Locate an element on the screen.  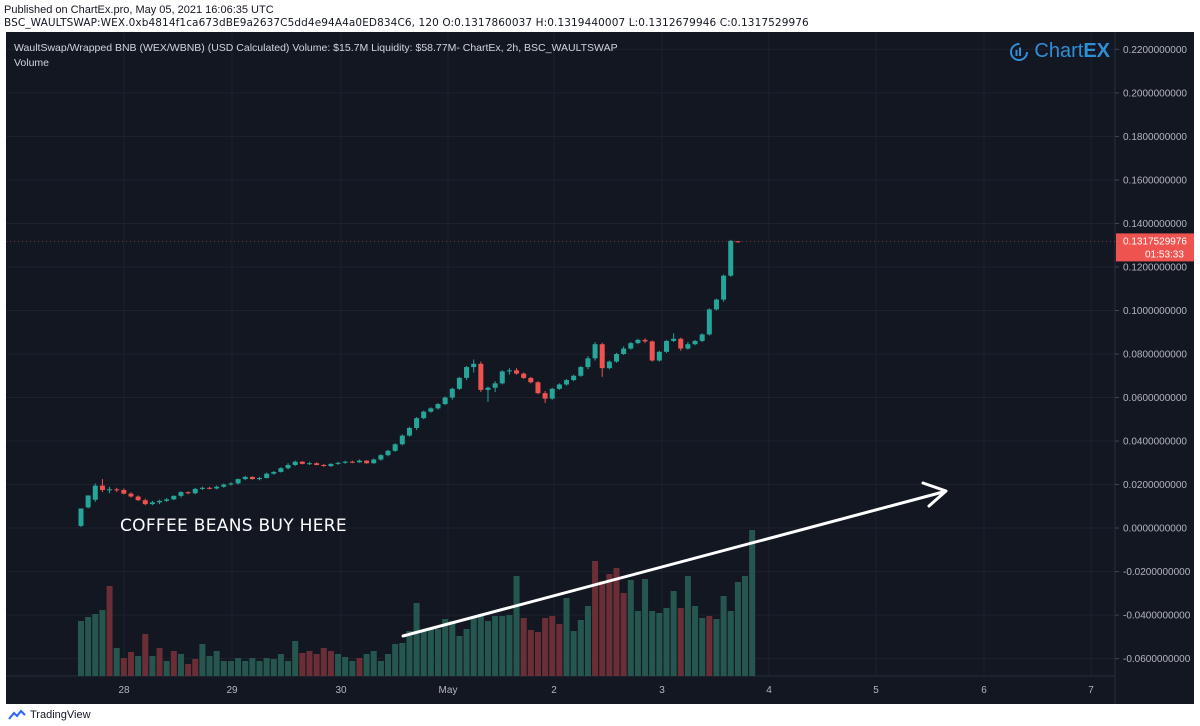
chartex-logo: ChartEX is located at coordinates (1059, 51).